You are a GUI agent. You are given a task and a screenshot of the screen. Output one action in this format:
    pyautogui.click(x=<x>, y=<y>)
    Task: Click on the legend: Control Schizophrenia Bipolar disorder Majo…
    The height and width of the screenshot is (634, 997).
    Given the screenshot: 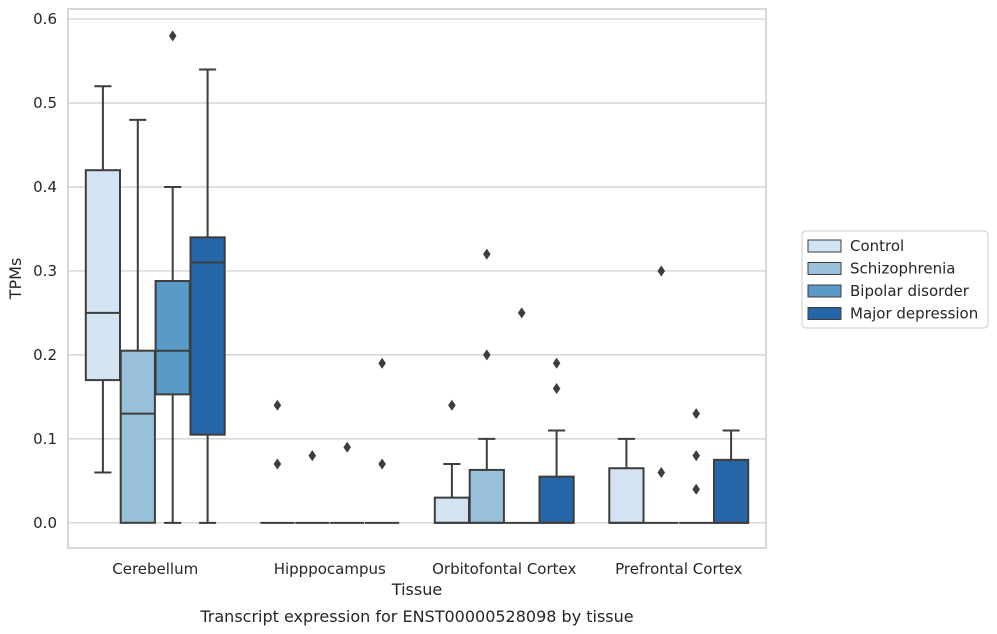 What is the action you would take?
    pyautogui.click(x=895, y=279)
    